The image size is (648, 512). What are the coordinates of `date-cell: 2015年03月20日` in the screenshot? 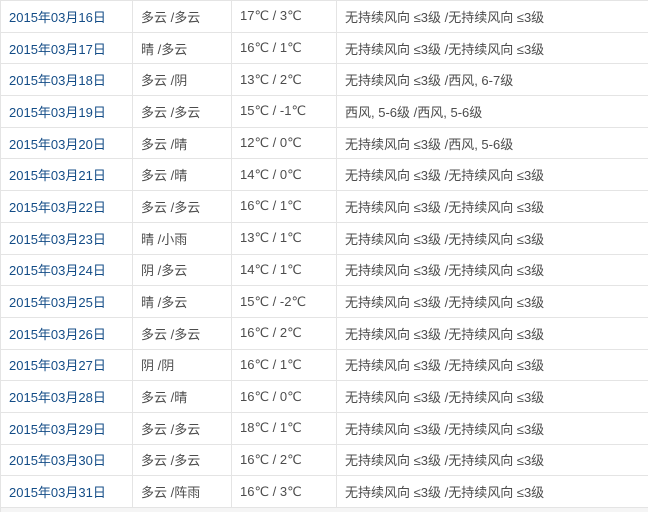 It's located at (67, 143).